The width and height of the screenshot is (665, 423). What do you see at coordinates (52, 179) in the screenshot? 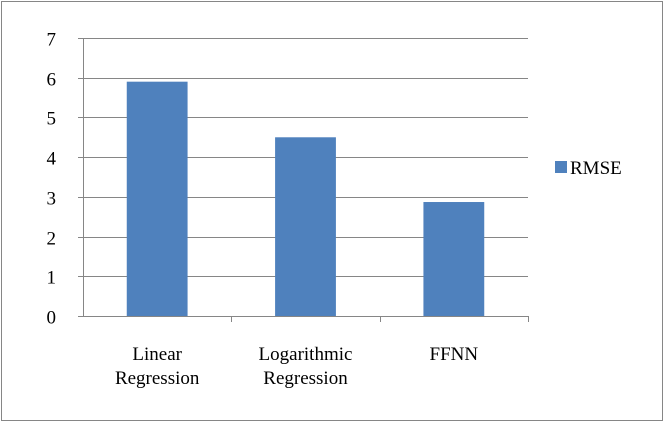
I see `y-tick-labels: 0 1 2 3 4 5 6 7` at bounding box center [52, 179].